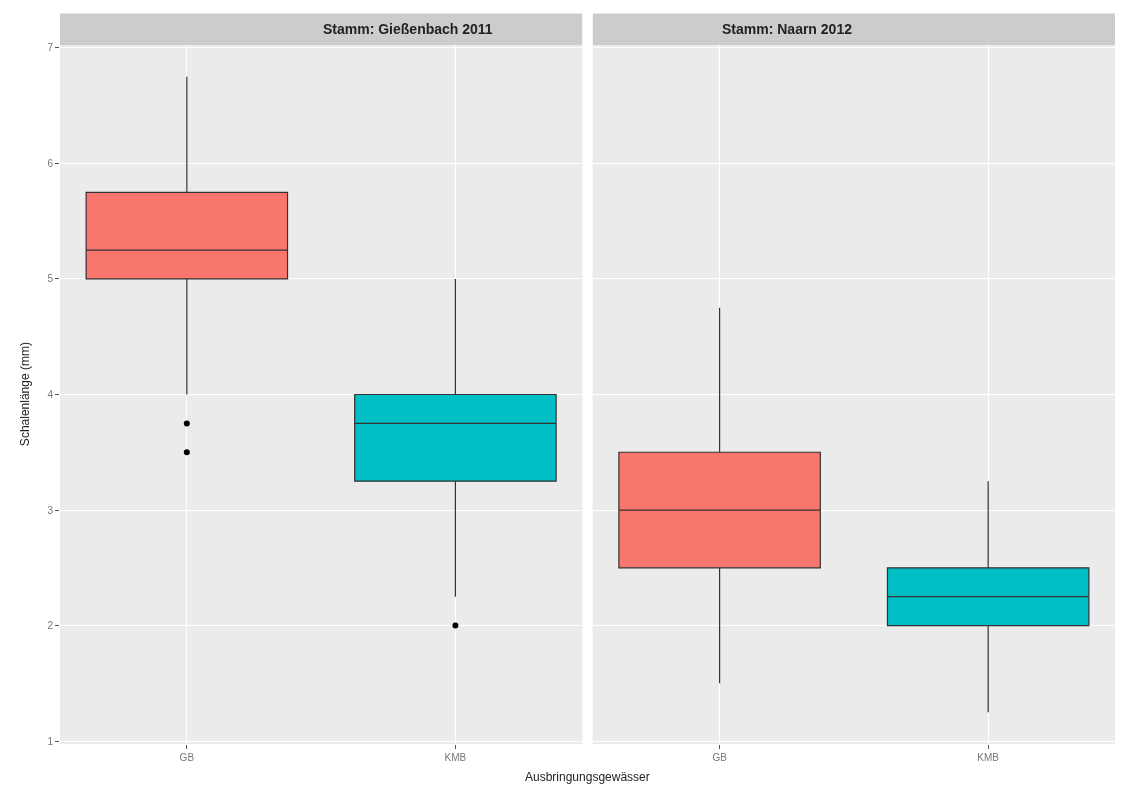 Image resolution: width=1123 pixels, height=804 pixels. Describe the element at coordinates (25, 394) in the screenshot. I see `y-axis-title: Schalenlänge (mm)` at that location.